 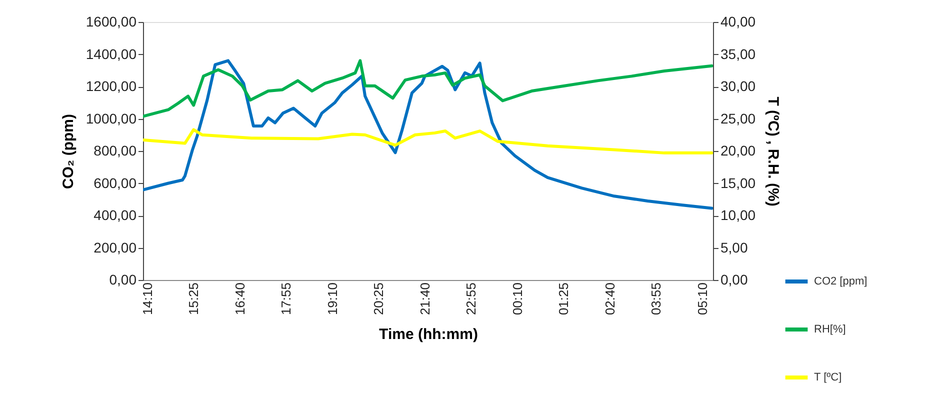 I want to click on x-tick-label: 14:10, so click(x=147, y=299).